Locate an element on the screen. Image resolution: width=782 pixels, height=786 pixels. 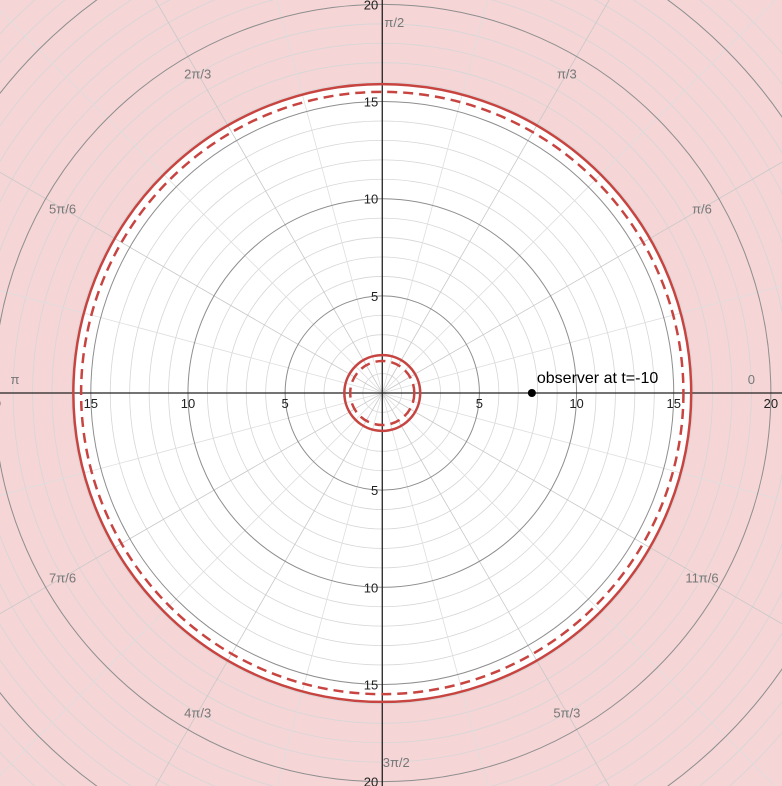
dashed-curve is located at coordinates (382, 393).